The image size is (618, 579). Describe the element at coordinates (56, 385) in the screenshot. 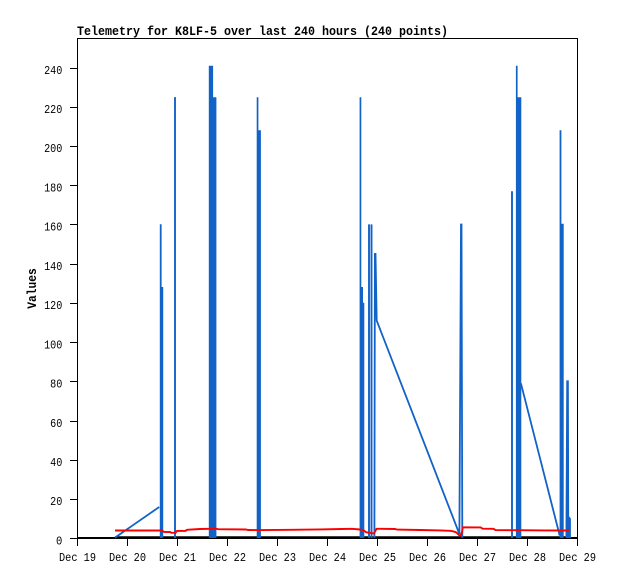

I see `svg-text: 80` at that location.